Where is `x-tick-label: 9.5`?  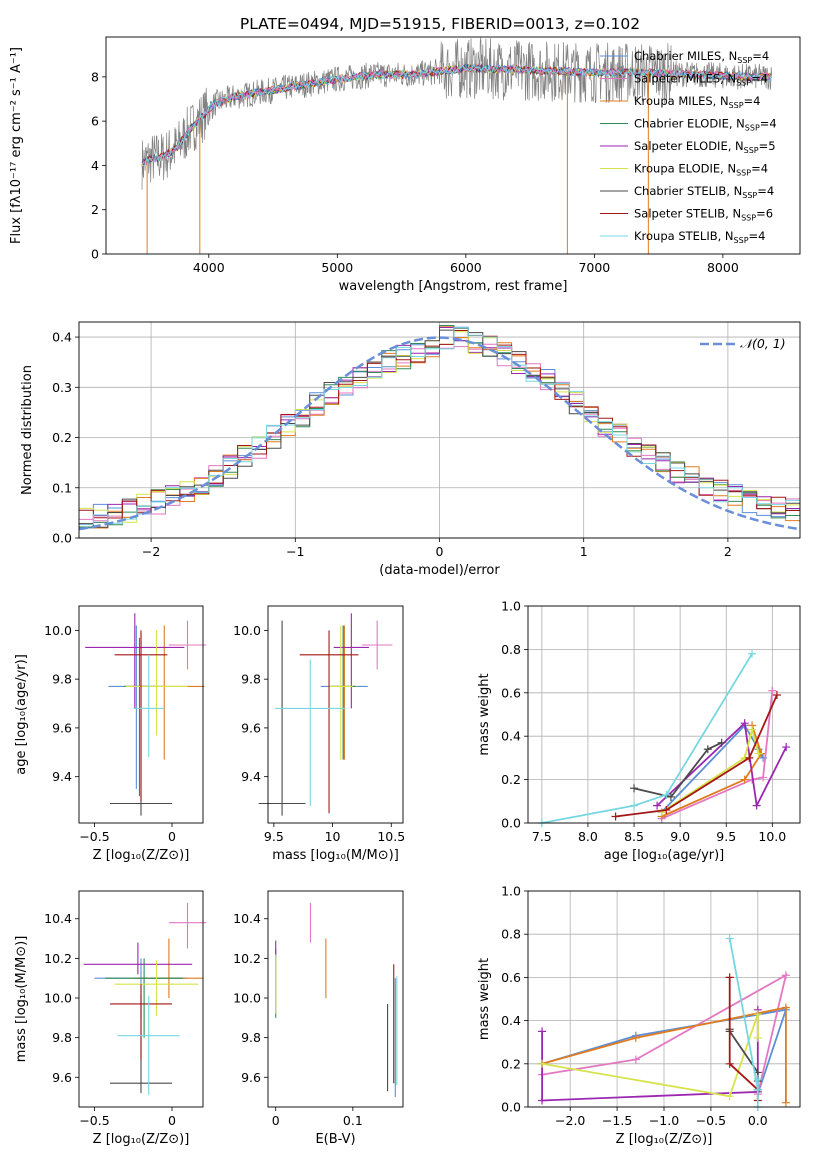
x-tick-label: 9.5 is located at coordinates (726, 836).